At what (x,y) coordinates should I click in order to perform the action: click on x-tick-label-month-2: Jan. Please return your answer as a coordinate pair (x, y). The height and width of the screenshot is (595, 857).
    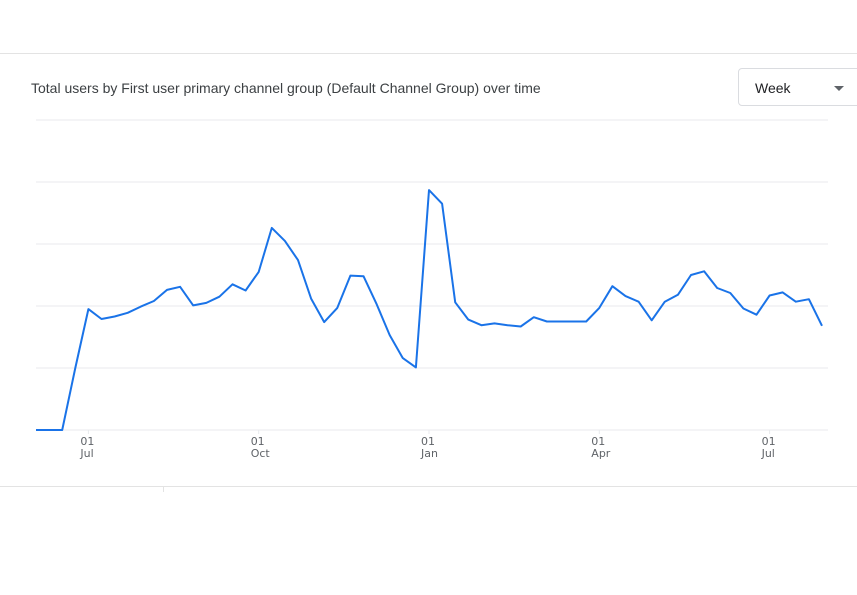
    Looking at the image, I should click on (429, 453).